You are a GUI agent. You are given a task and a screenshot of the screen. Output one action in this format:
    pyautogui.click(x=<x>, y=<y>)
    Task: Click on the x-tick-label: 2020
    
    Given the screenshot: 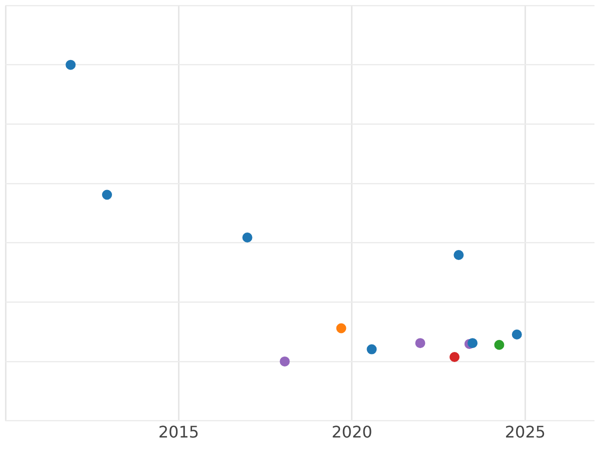 What is the action you would take?
    pyautogui.click(x=352, y=432)
    